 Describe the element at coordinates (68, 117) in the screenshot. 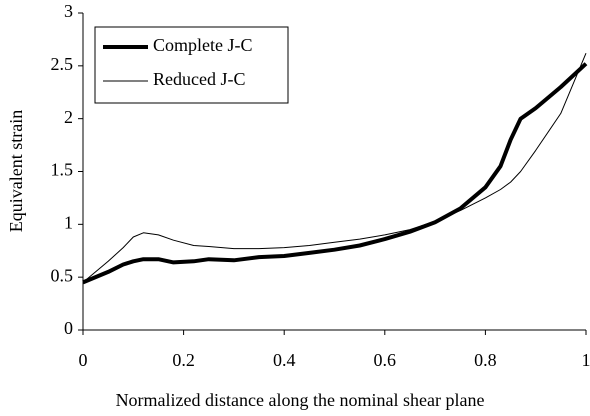

I see `y-tick-label: 2` at that location.